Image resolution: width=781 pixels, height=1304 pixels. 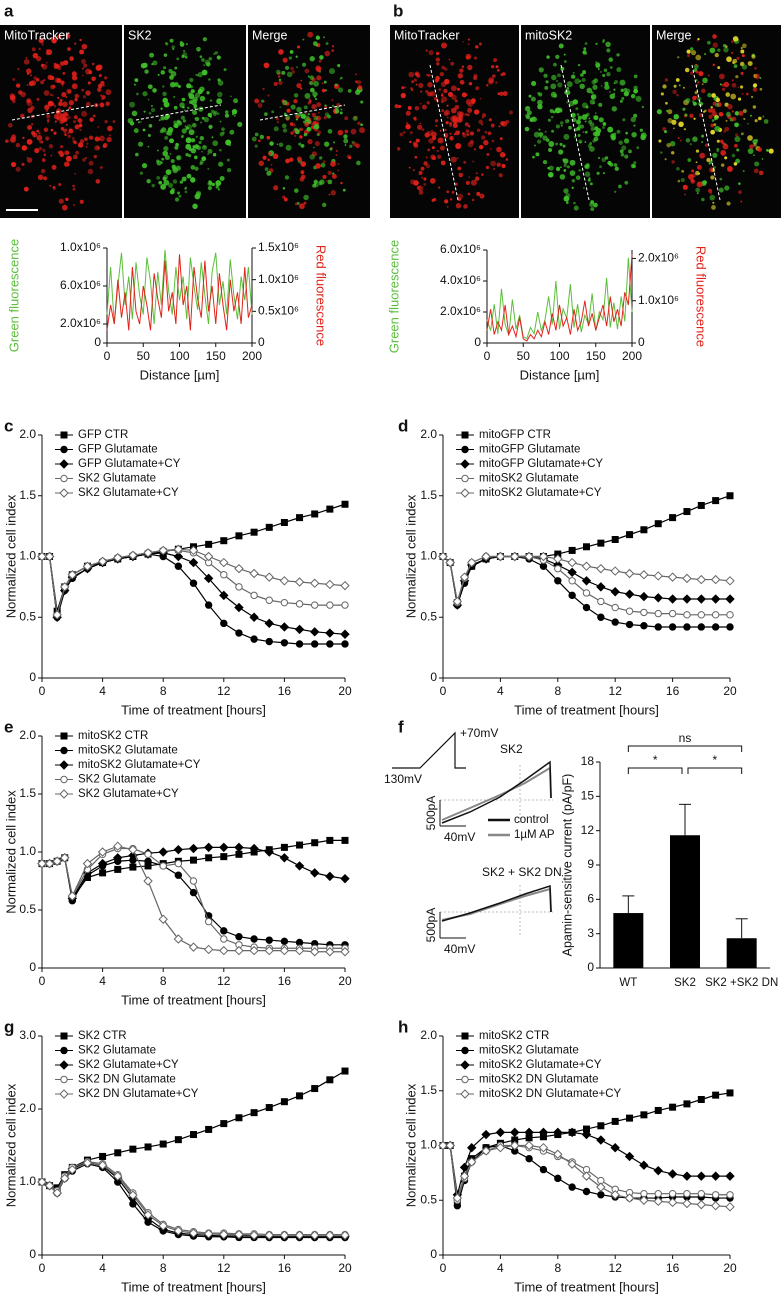 What do you see at coordinates (514, 1036) in the screenshot?
I see `legend-label: mitoSK2 CTR` at bounding box center [514, 1036].